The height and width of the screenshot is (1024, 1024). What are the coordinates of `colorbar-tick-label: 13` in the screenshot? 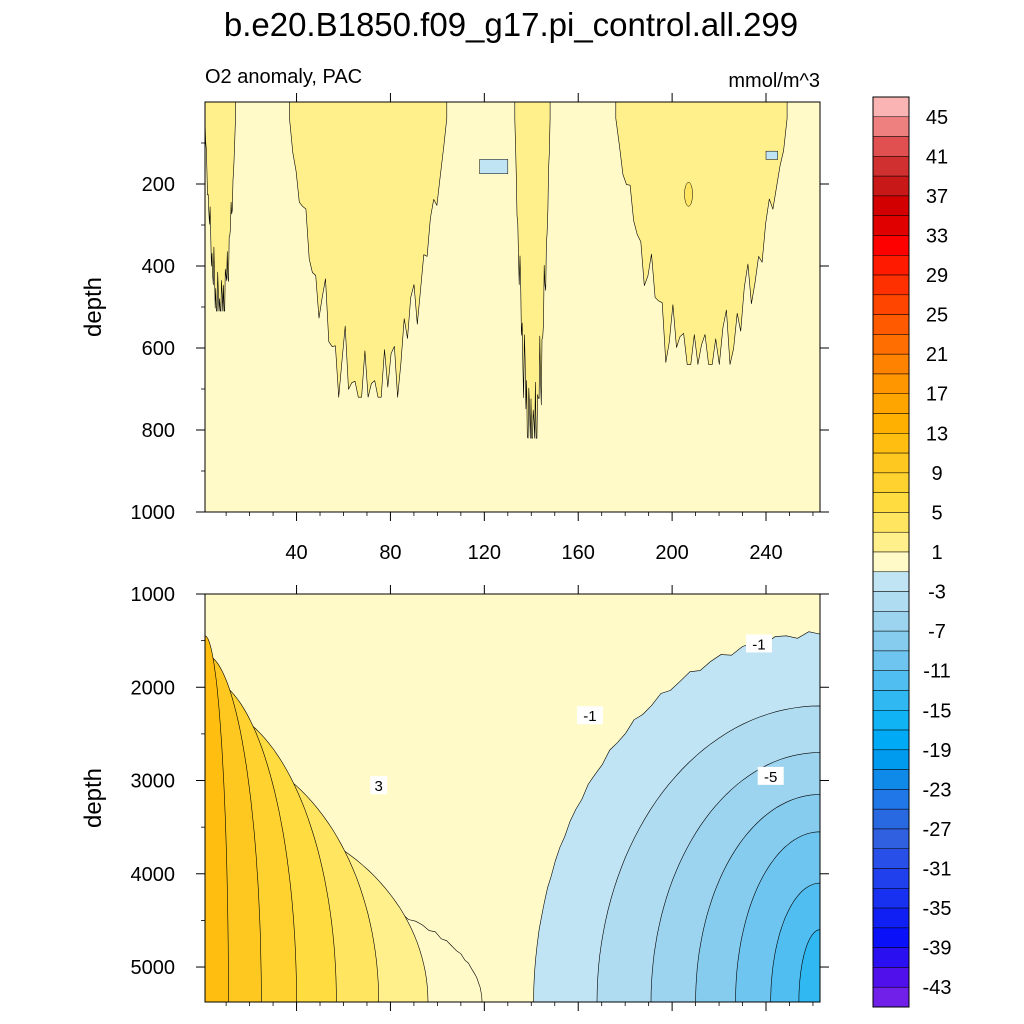 It's located at (937, 434).